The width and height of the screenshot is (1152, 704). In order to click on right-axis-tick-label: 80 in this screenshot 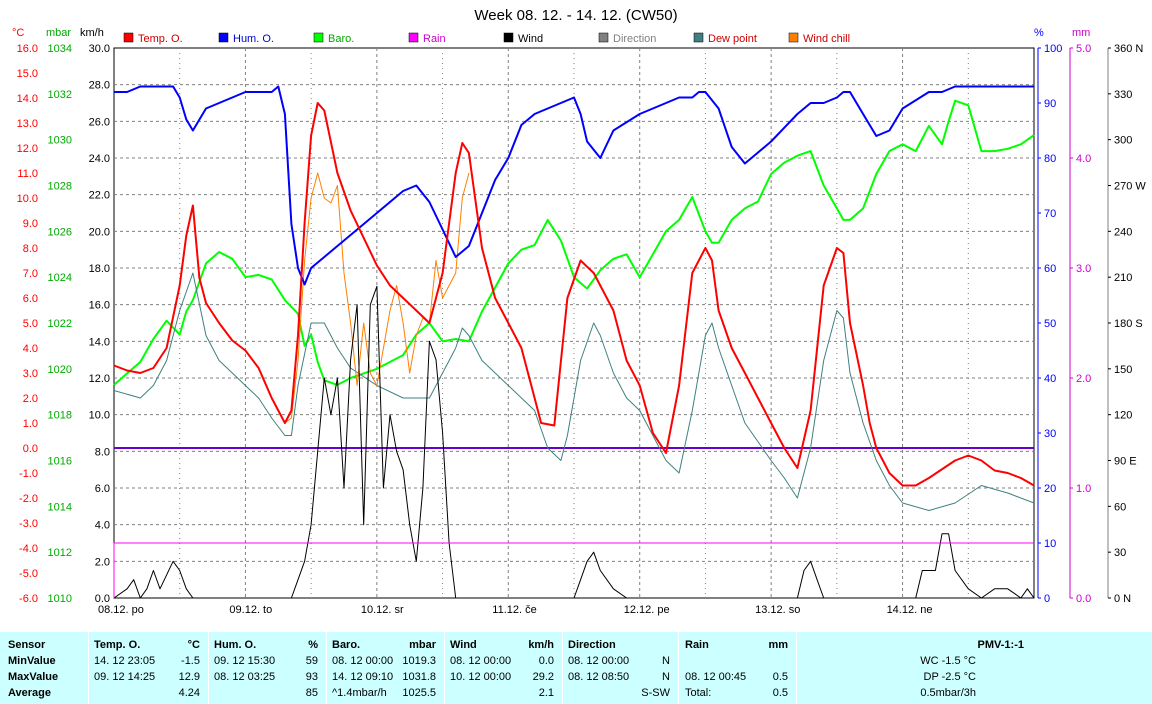, I will do `click(1050, 159)`.